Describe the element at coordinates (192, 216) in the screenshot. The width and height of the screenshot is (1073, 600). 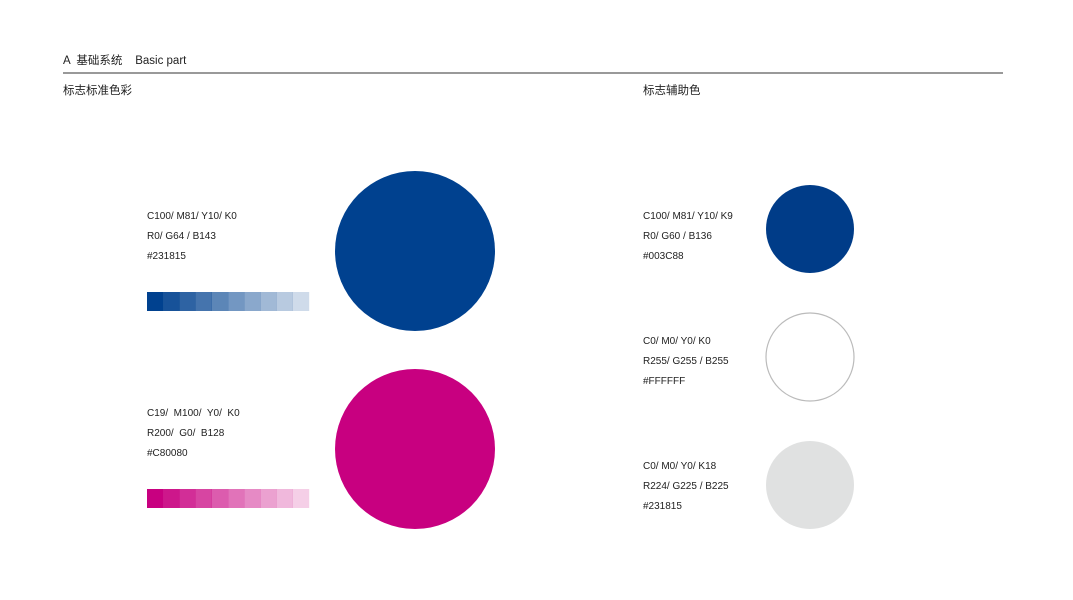
I see `color-spec: C100/ M81/ Y10/ K0` at that location.